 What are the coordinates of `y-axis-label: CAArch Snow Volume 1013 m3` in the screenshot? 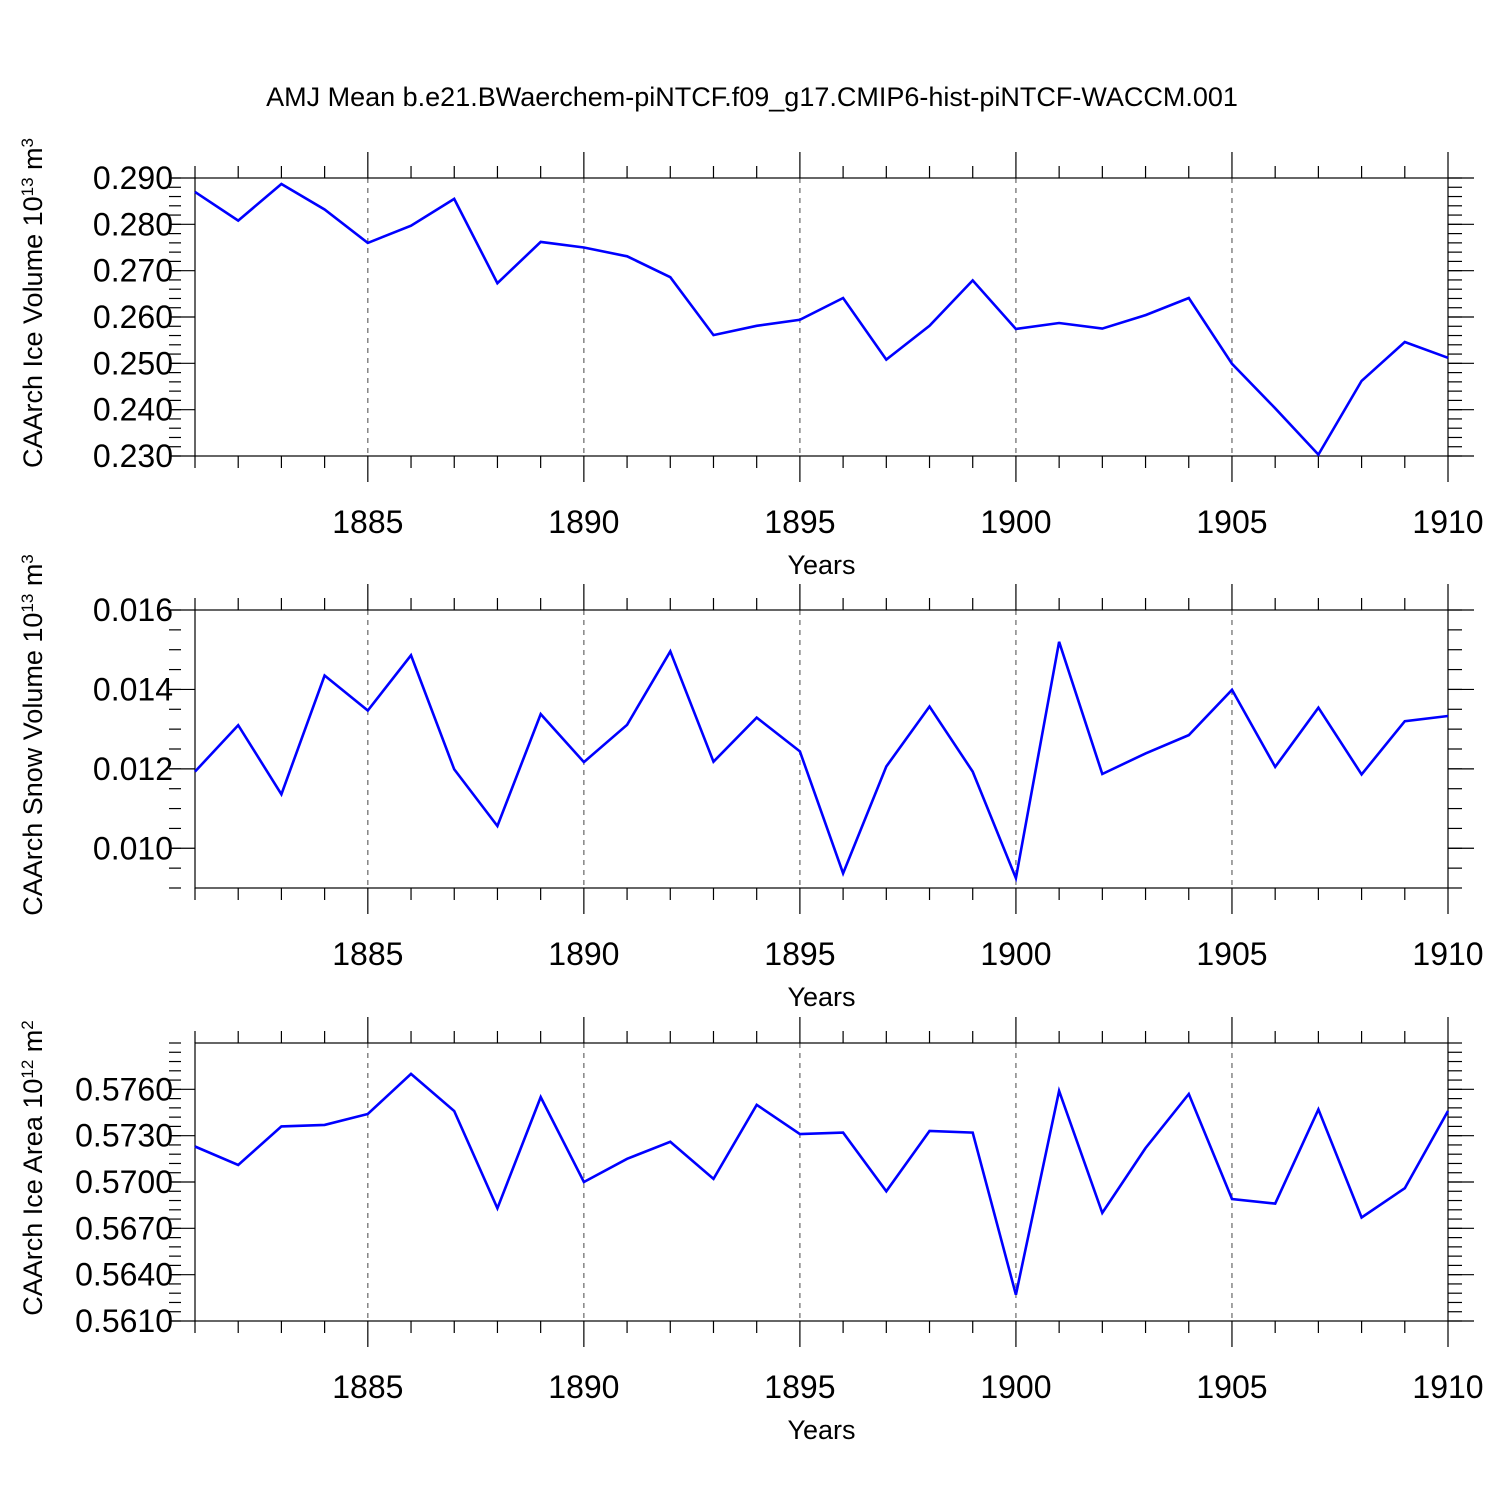 It's located at (33, 735).